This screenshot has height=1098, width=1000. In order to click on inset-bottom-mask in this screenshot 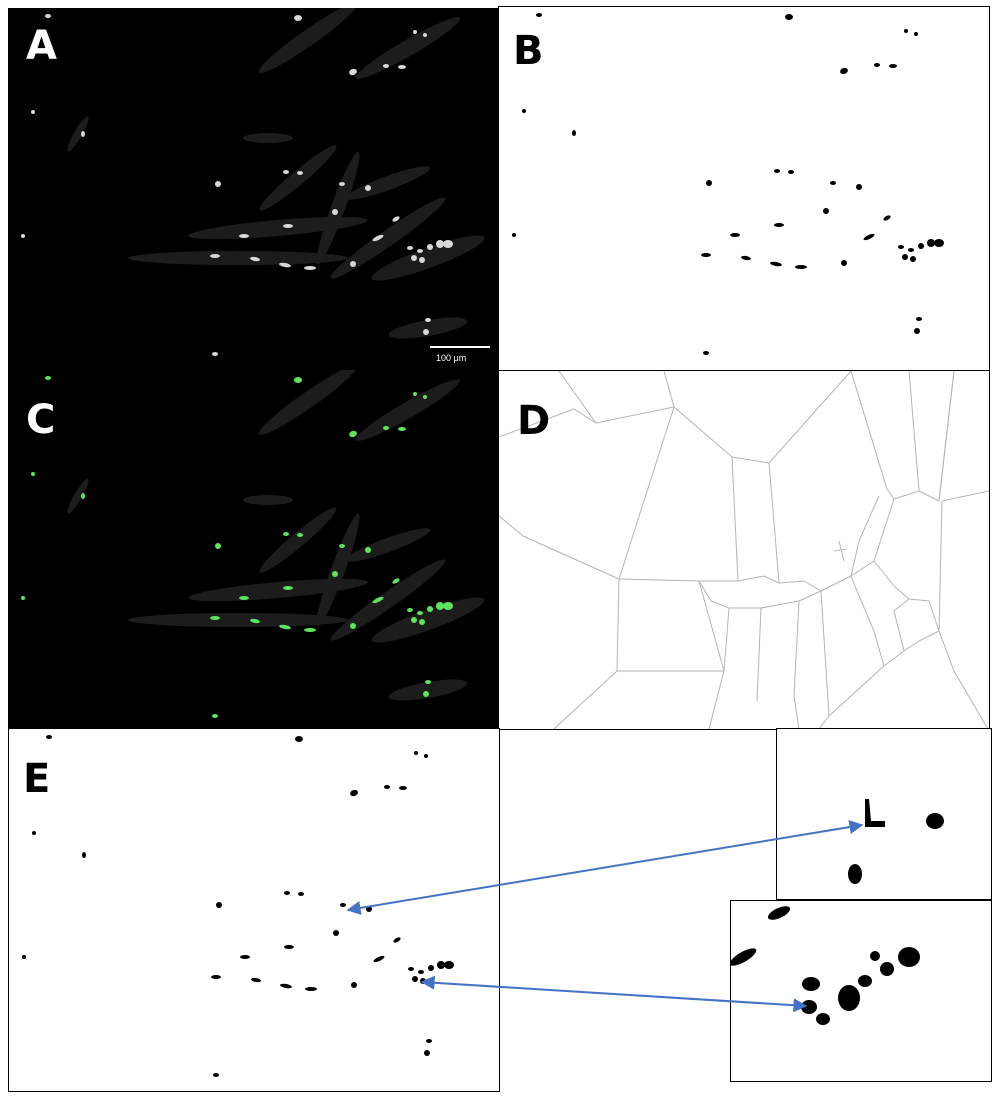, I will do `click(825, 965)`.